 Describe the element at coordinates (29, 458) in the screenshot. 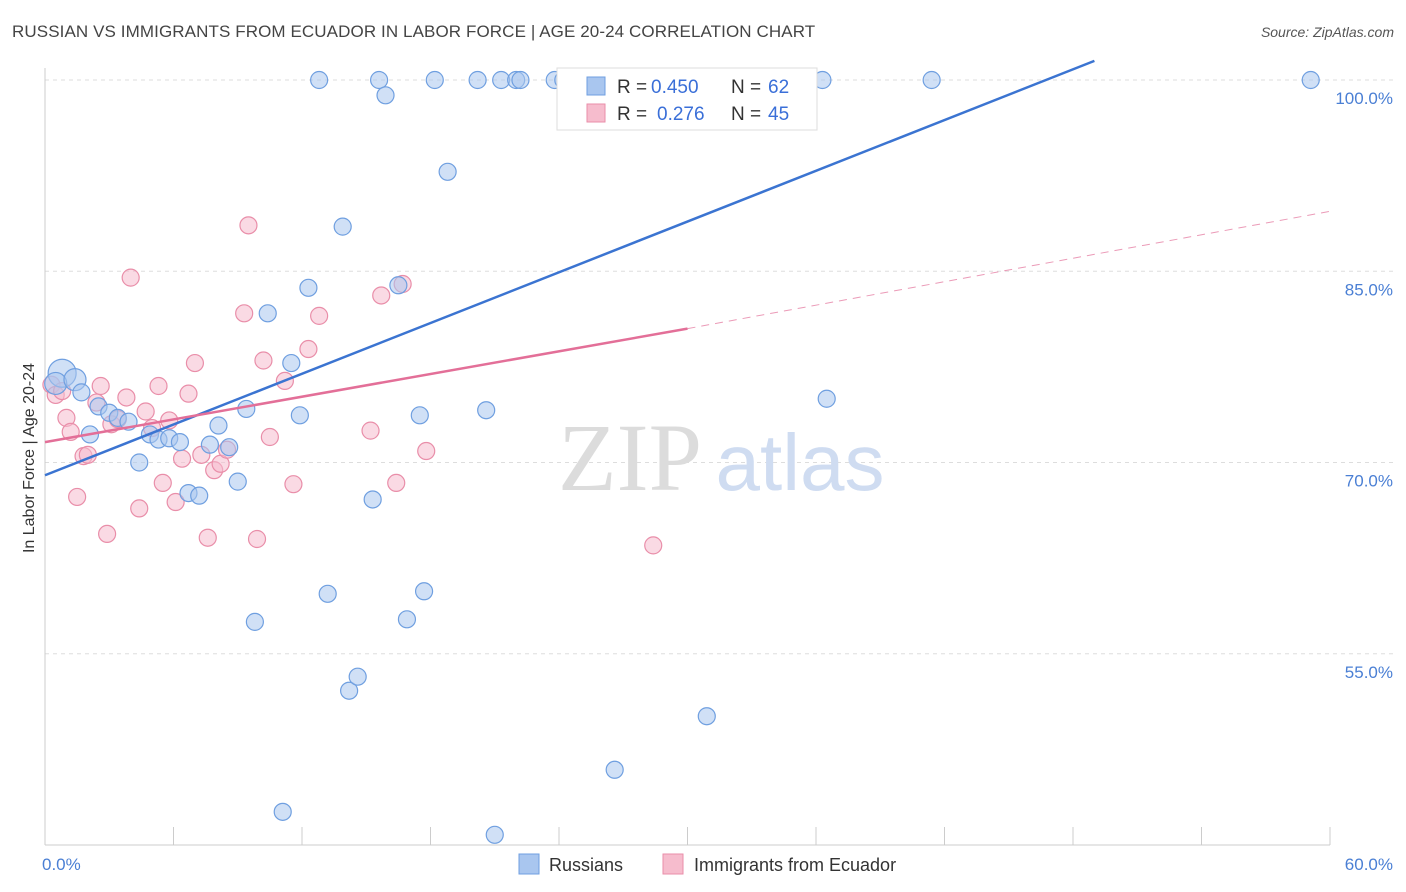

I see `y-axis-label: In Labor Force | Age 20-24` at that location.